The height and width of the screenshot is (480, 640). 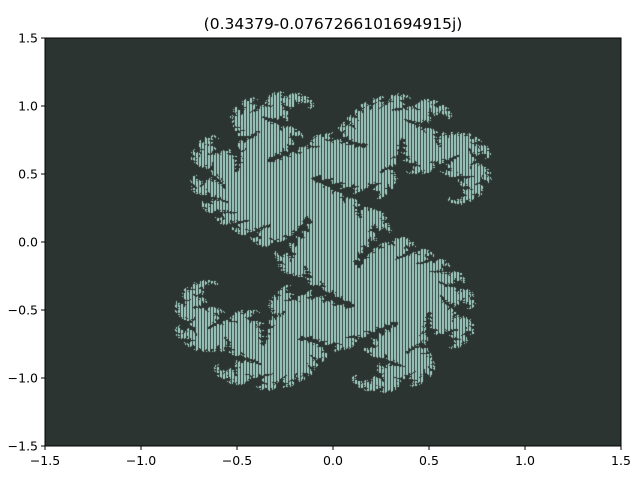 I want to click on x-tick-label: 0.5, so click(x=429, y=460).